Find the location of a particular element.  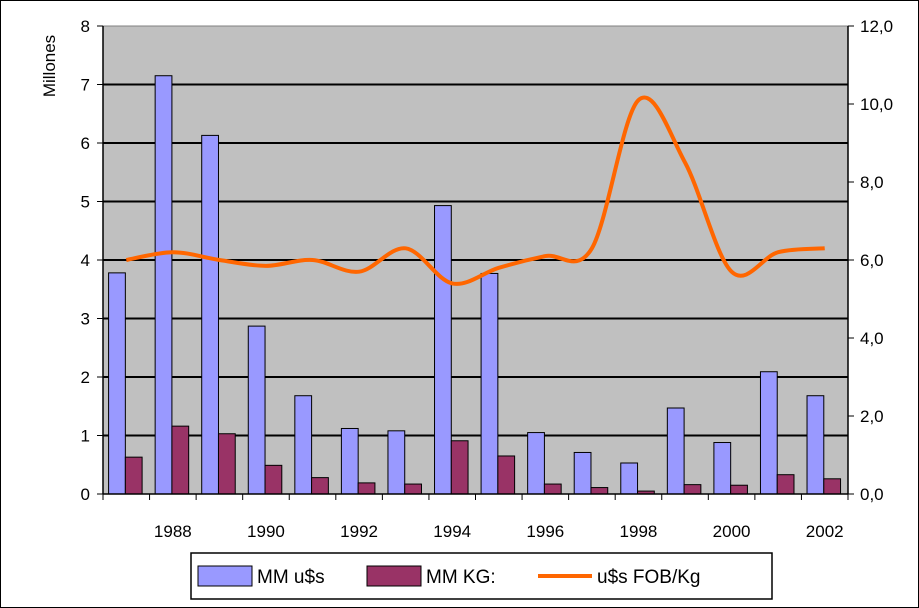

legend-box is located at coordinates (481, 576).